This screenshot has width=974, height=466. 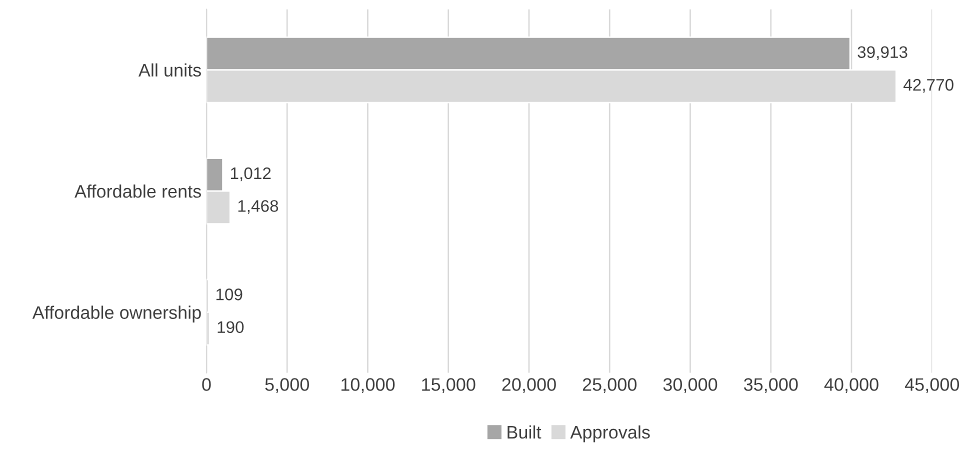 I want to click on legend-label: Approvals, so click(x=610, y=433).